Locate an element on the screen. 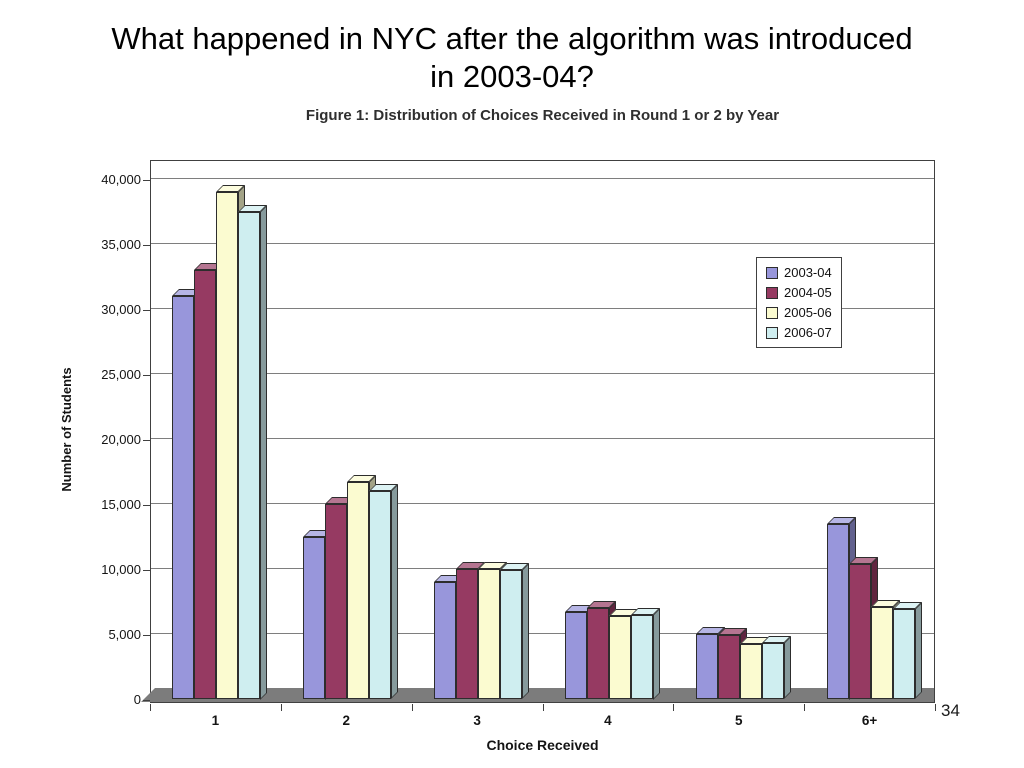 The image size is (1024, 768). legend-item-2005-06: 2005-06 is located at coordinates (799, 312).